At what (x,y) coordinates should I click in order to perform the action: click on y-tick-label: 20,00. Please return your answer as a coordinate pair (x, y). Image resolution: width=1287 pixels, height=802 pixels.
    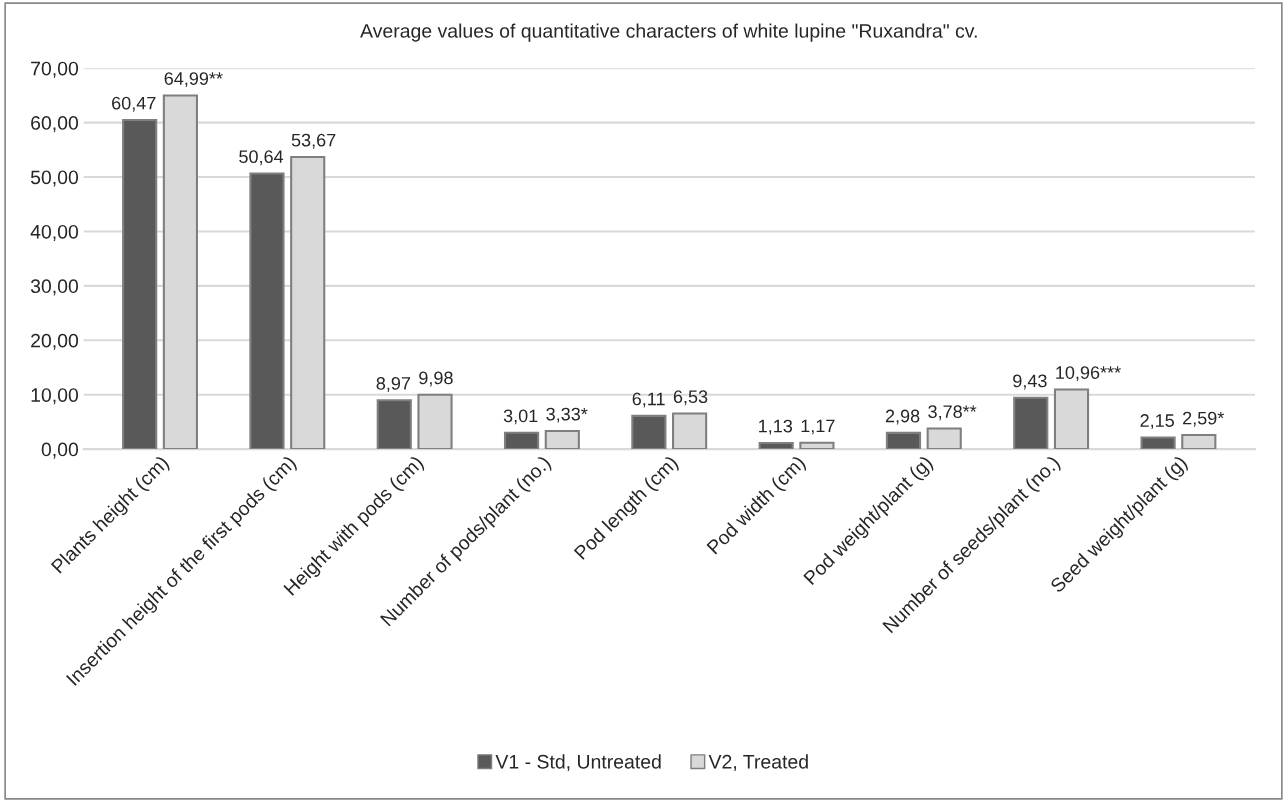
    Looking at the image, I should click on (55, 341).